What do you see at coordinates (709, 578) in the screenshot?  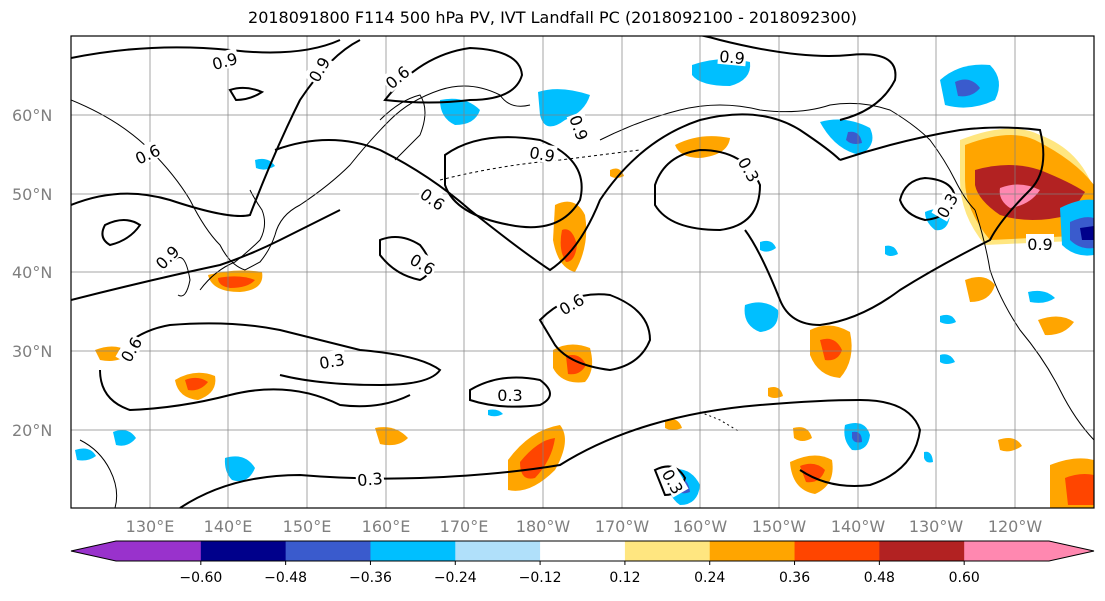 I see `colorbar-tick-label: 0.24` at bounding box center [709, 578].